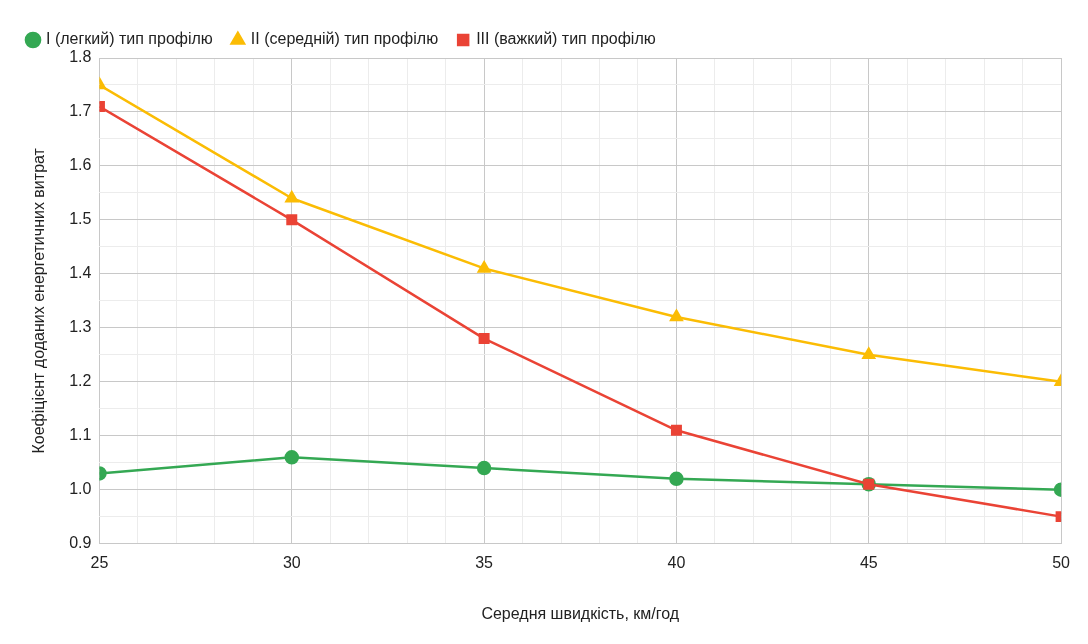 This screenshot has width=1088, height=644. I want to click on legend-label: II (середній) тип профілю, so click(344, 39).